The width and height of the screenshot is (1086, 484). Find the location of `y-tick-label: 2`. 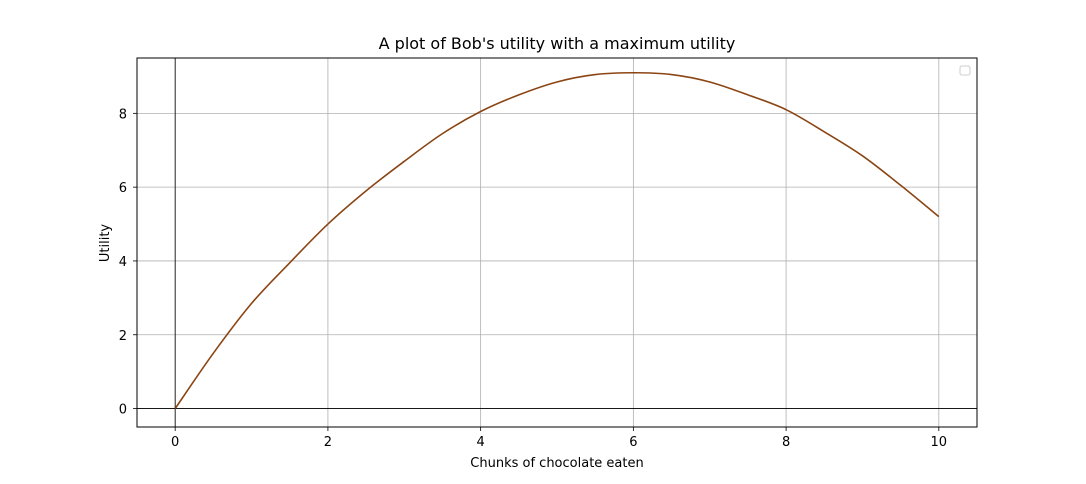

y-tick-label: 2 is located at coordinates (123, 336).